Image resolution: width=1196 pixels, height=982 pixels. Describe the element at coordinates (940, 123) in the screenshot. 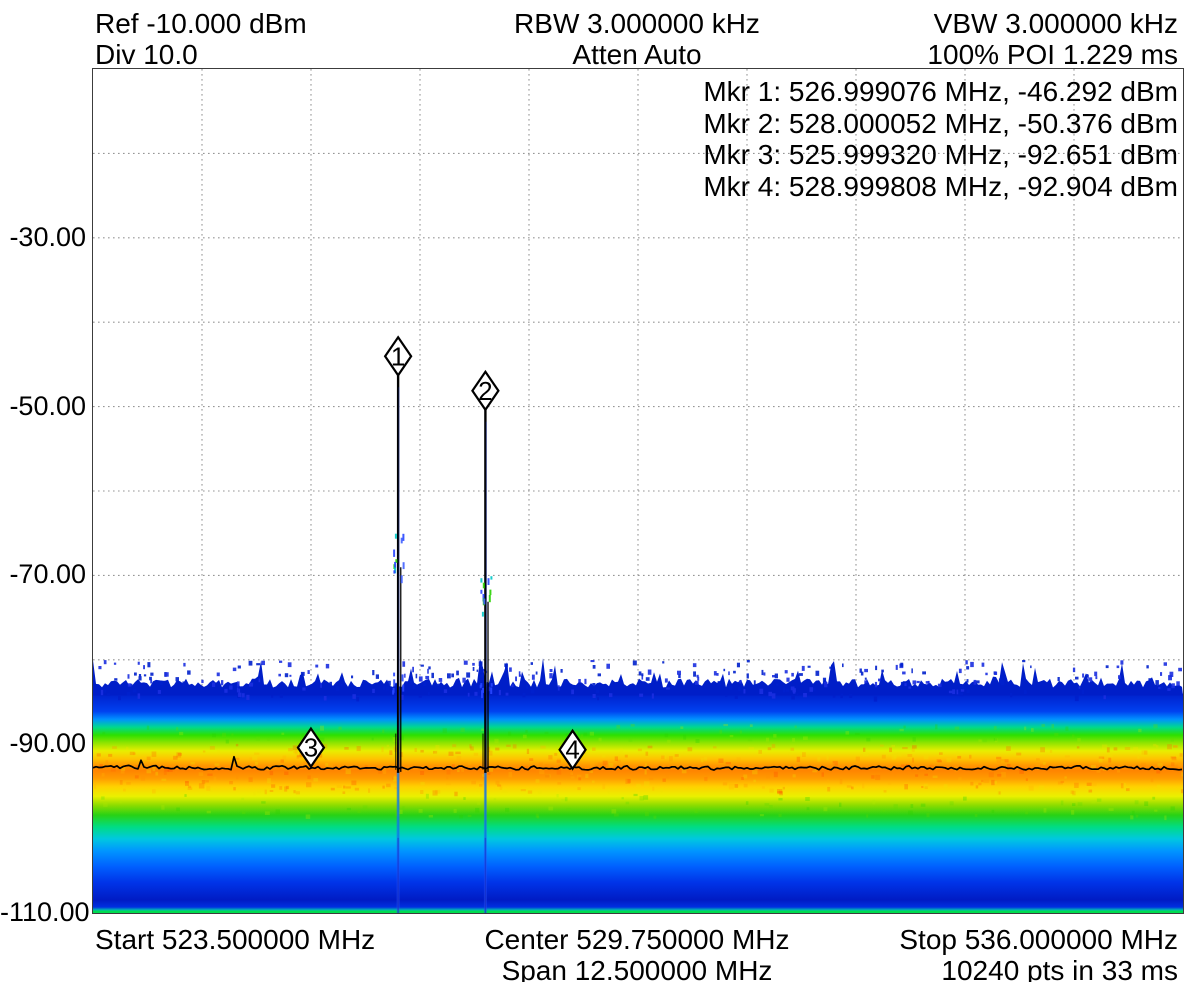

I see `marker-readout-line-2: Mkr 2: 528.000052 MHz, -50.376 dBm` at that location.